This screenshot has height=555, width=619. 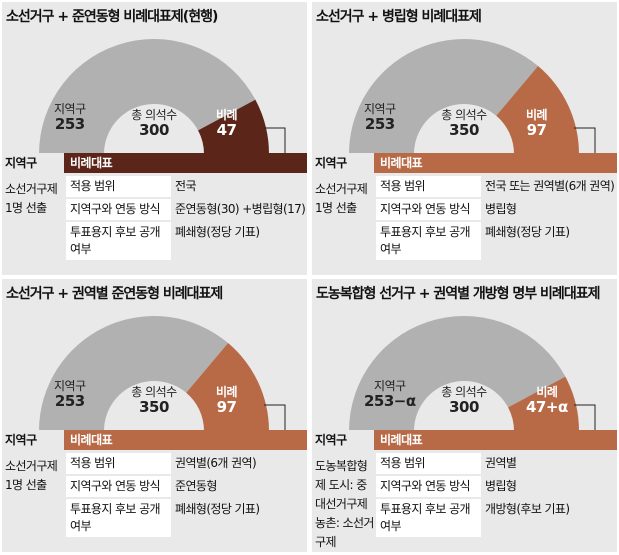 I want to click on row-value: 권역별, so click(x=501, y=463).